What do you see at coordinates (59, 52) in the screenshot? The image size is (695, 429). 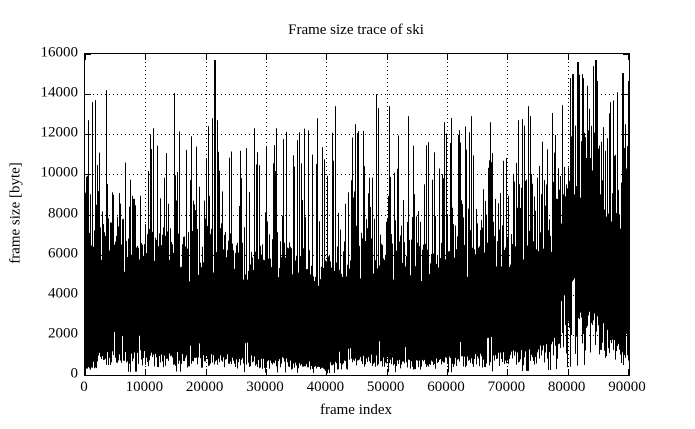 I see `y-tick-label: 16000` at bounding box center [59, 52].